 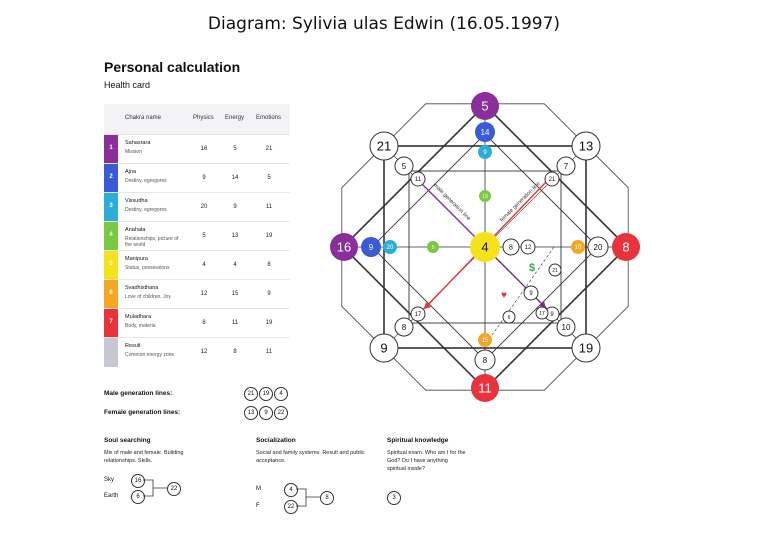 I want to click on node-love-6: 6, so click(x=509, y=318).